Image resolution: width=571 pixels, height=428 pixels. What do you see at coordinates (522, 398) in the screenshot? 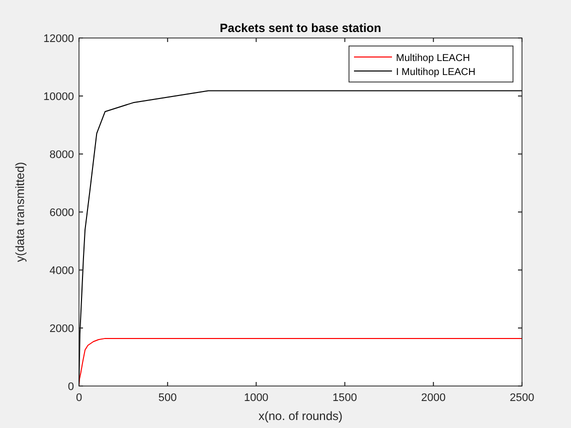
I see `x-tick-label: 2500` at bounding box center [522, 398].